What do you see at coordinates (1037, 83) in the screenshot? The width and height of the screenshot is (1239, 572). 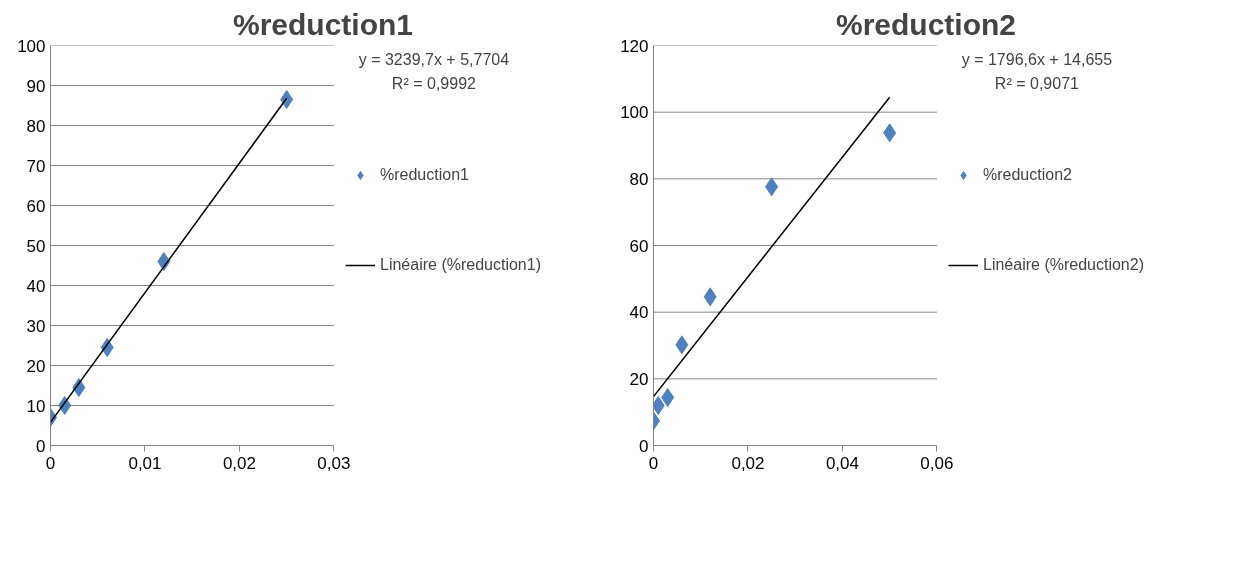 I see `text: R² = 0,9071` at bounding box center [1037, 83].